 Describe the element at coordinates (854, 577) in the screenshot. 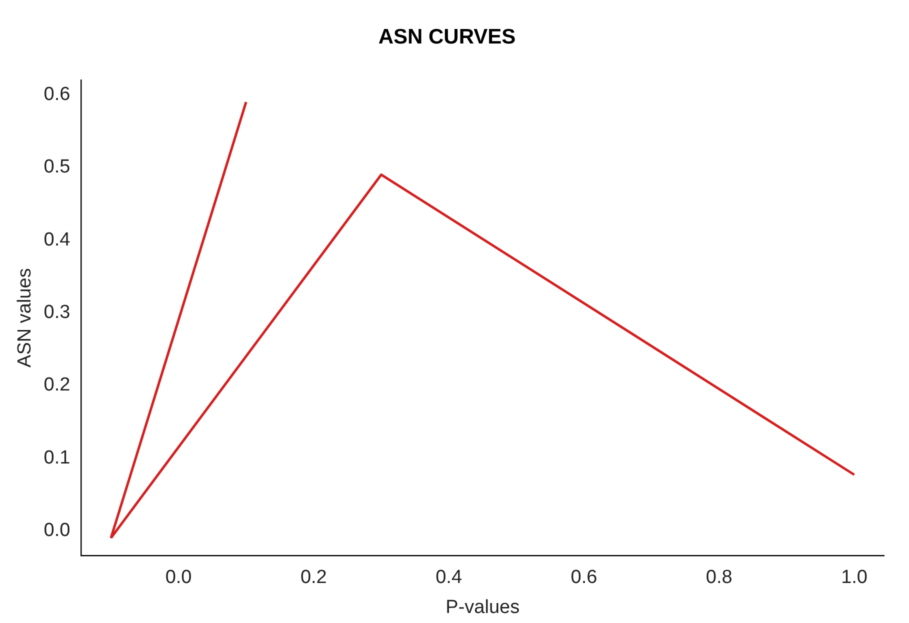

I see `x-tick-label: 1.0` at that location.